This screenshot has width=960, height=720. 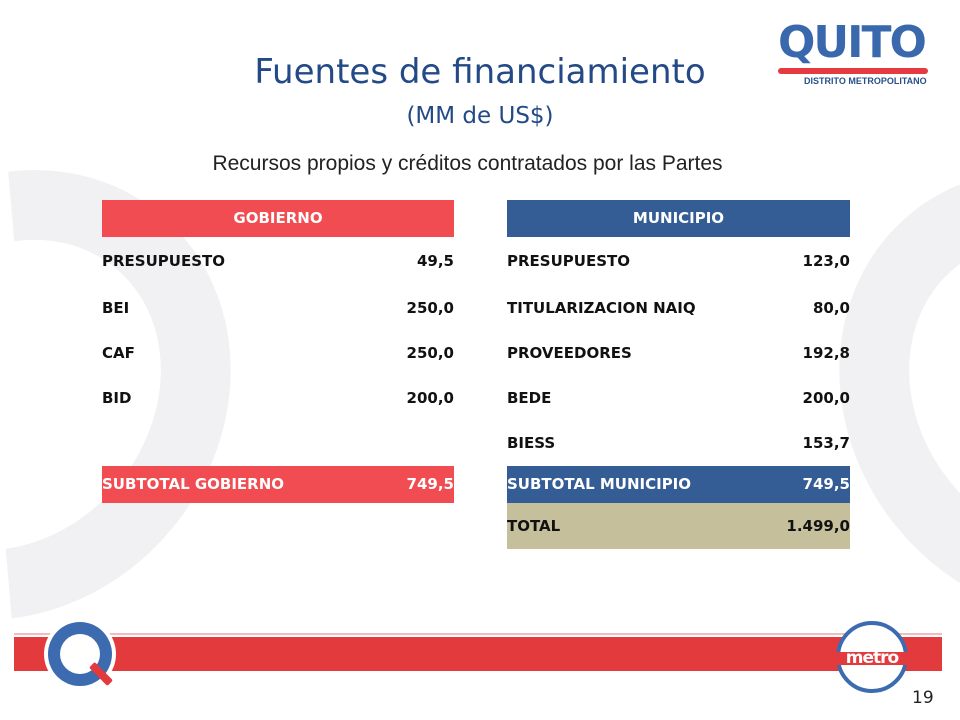 What do you see at coordinates (852, 42) in the screenshot?
I see `quito-logo-word: QUITO` at bounding box center [852, 42].